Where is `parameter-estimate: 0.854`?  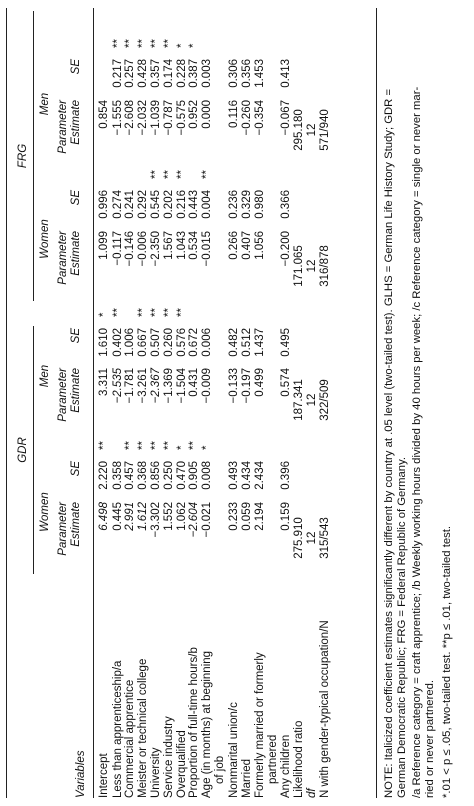
parameter-estimate: 0.854 is located at coordinates (104, 114).